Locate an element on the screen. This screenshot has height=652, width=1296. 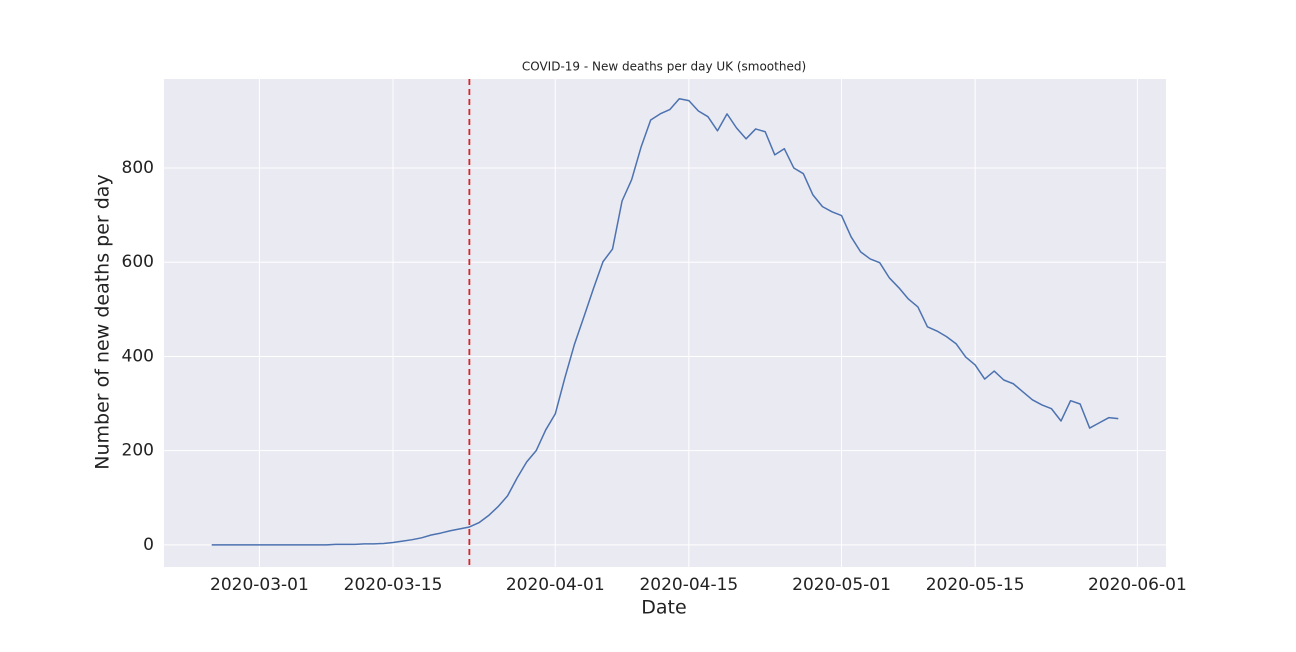
x-tick-label: 2020-05-01 is located at coordinates (841, 585).